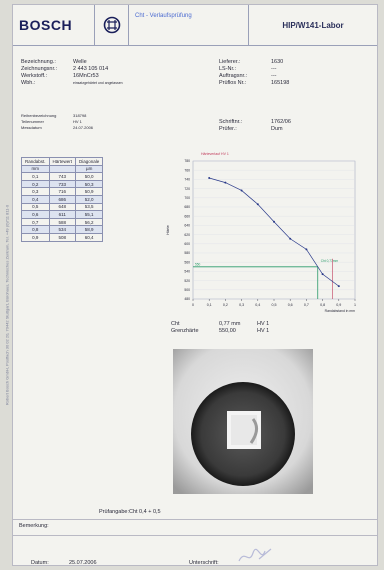  Describe the element at coordinates (187, 290) in the screenshot. I see `y-tick-label: 500` at that location.